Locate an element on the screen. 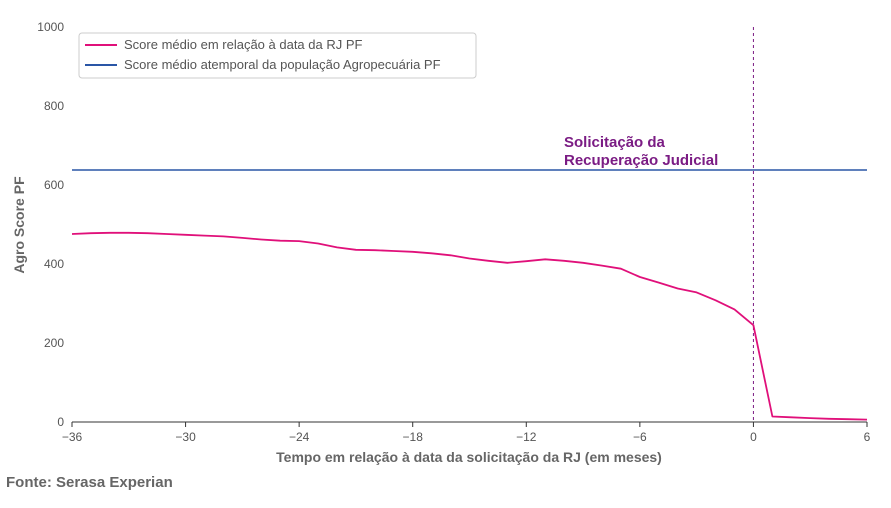 This screenshot has width=891, height=508. y-tick-label: 400 is located at coordinates (54, 264).